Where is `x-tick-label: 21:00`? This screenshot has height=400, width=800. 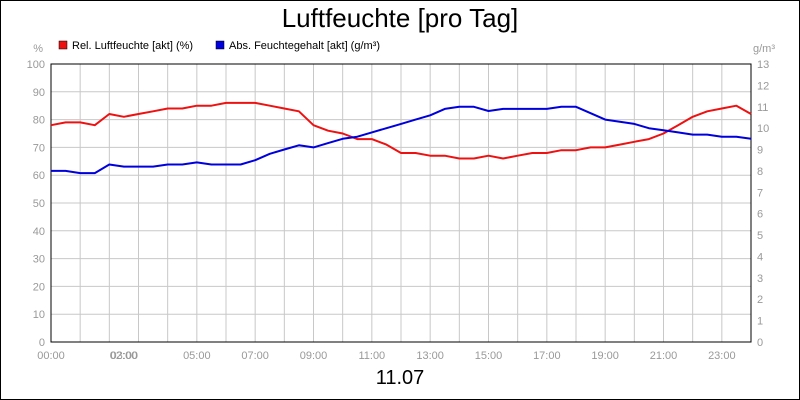
x-tick-label: 21:00 is located at coordinates (664, 356).